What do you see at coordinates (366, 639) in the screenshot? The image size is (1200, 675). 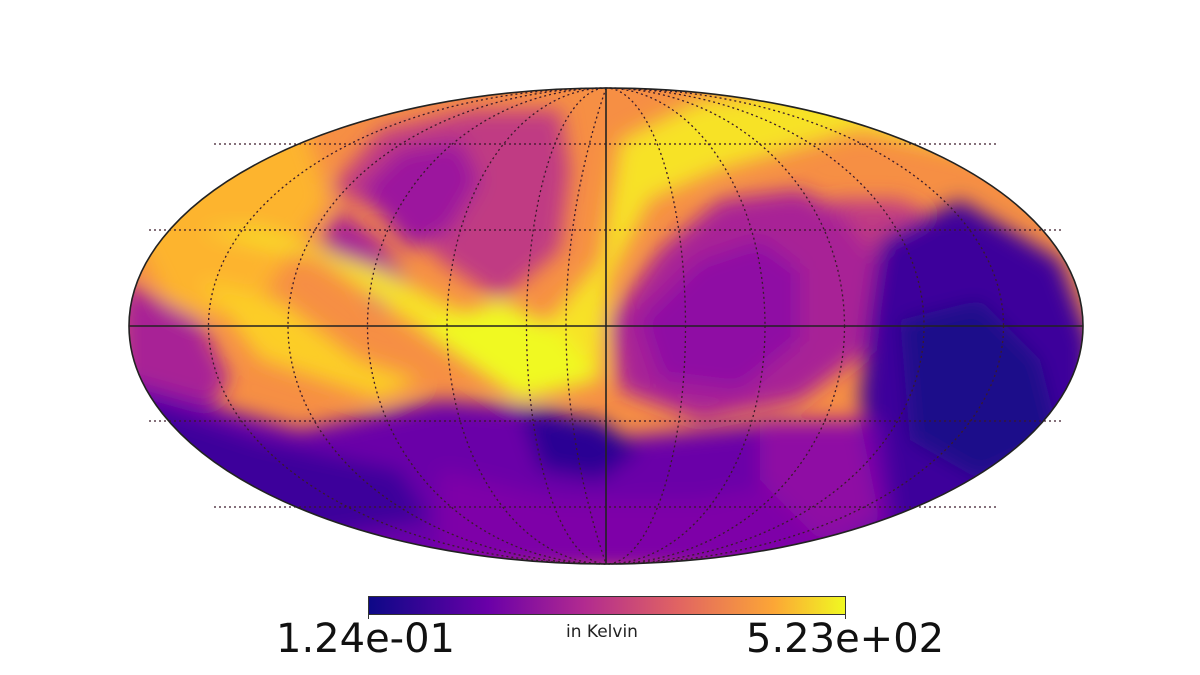 I see `colorbar-min-label: 1.24e-01` at bounding box center [366, 639].